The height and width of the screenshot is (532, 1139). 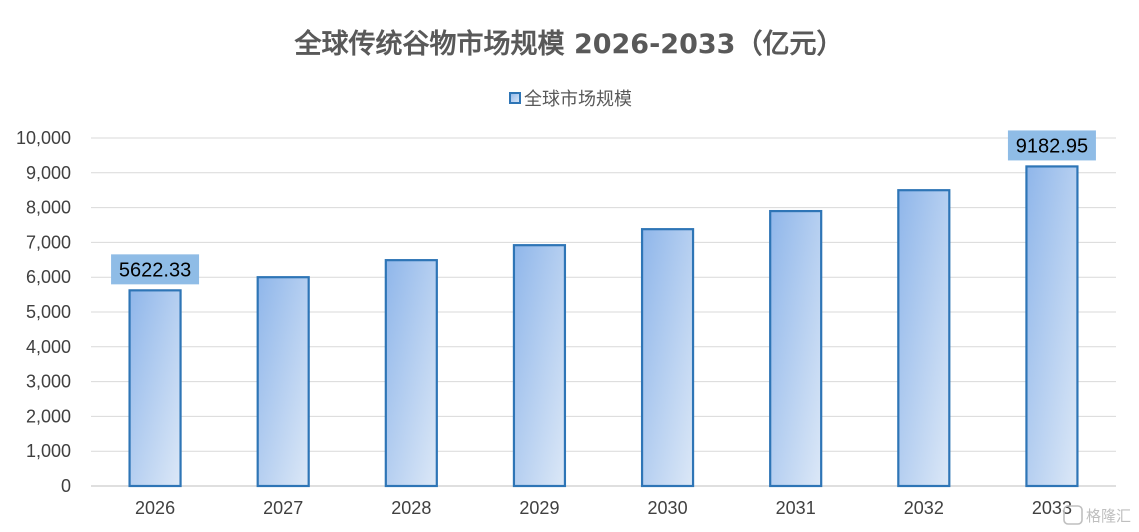 I want to click on data-label-text: 5622.33, so click(x=155, y=270).